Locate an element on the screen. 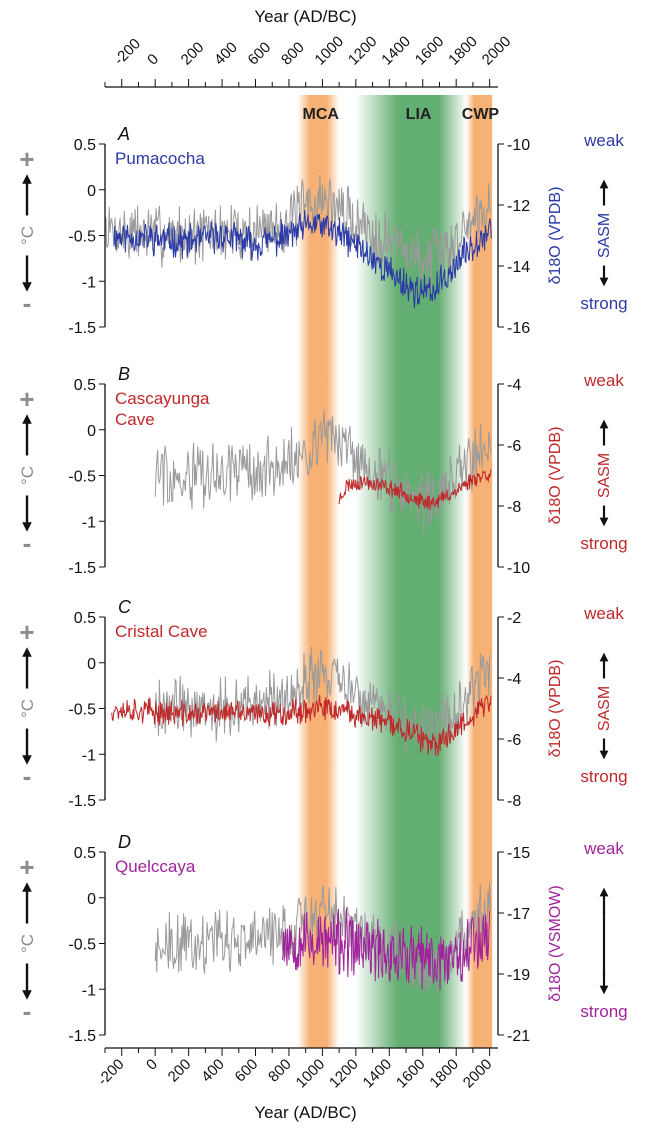 The height and width of the screenshot is (1130, 646). bottom-tick-label: 1600 is located at coordinates (411, 1074).